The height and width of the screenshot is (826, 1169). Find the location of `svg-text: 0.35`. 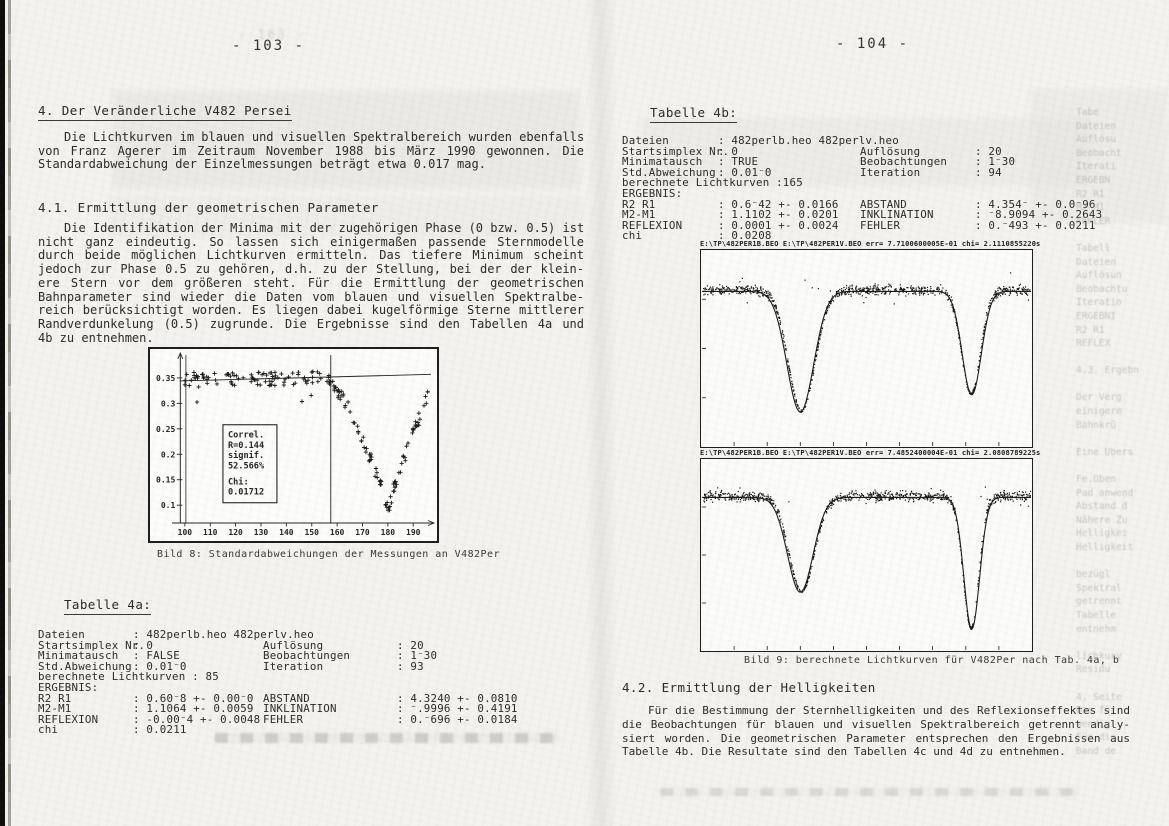

svg-text: 0.35 is located at coordinates (165, 378).